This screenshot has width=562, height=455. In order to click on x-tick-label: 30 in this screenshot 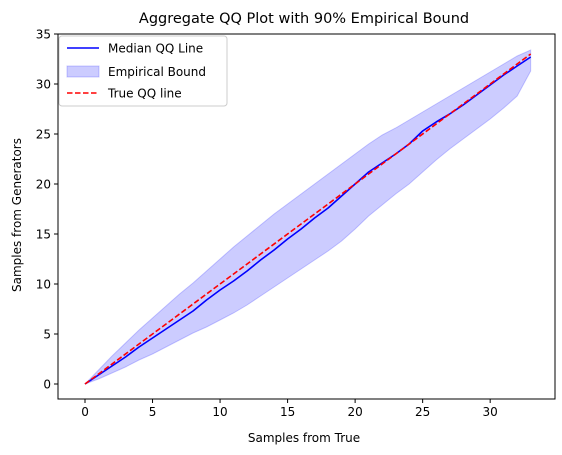, I will do `click(490, 412)`.